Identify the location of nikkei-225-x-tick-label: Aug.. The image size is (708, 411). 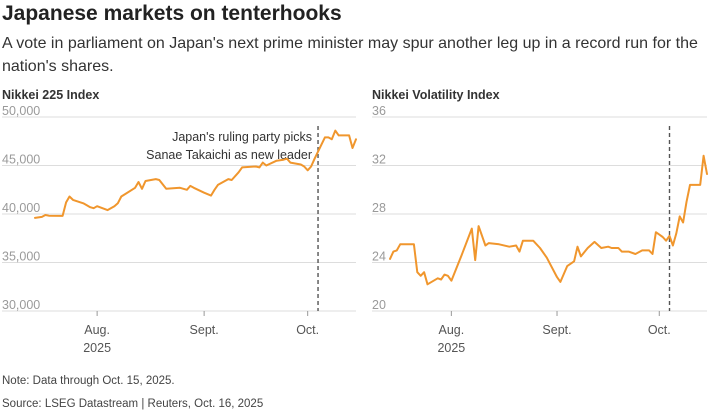
(97, 330).